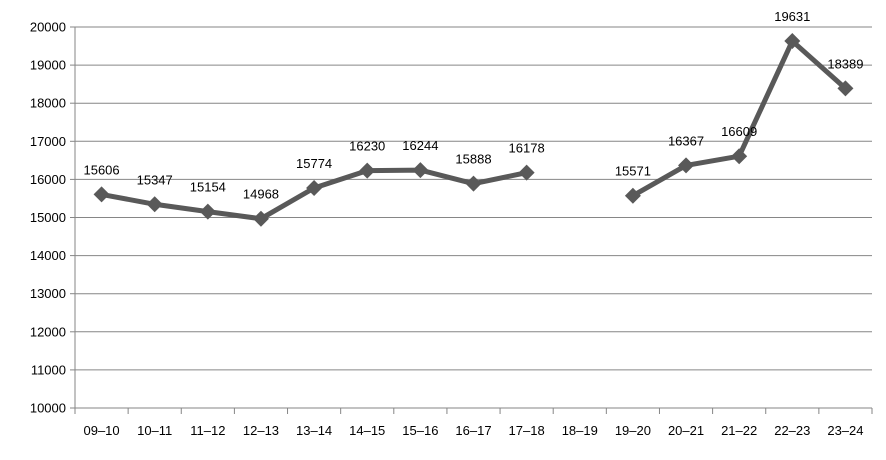 This screenshot has height=460, width=886. What do you see at coordinates (367, 146) in the screenshot?
I see `data-label: 16230` at bounding box center [367, 146].